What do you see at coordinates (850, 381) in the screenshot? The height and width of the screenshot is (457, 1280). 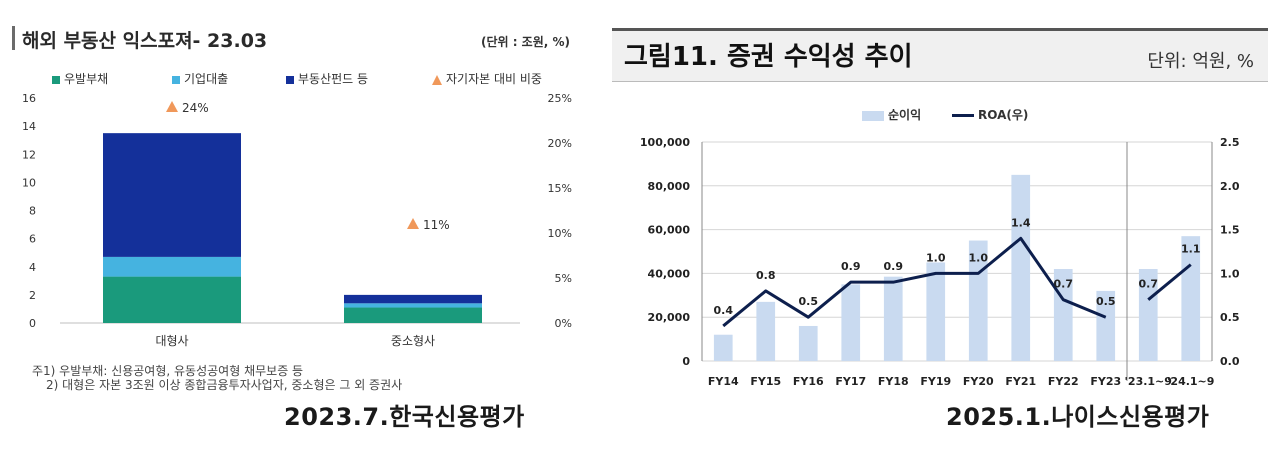 I see `x-tick-label: FY17` at bounding box center [850, 381].